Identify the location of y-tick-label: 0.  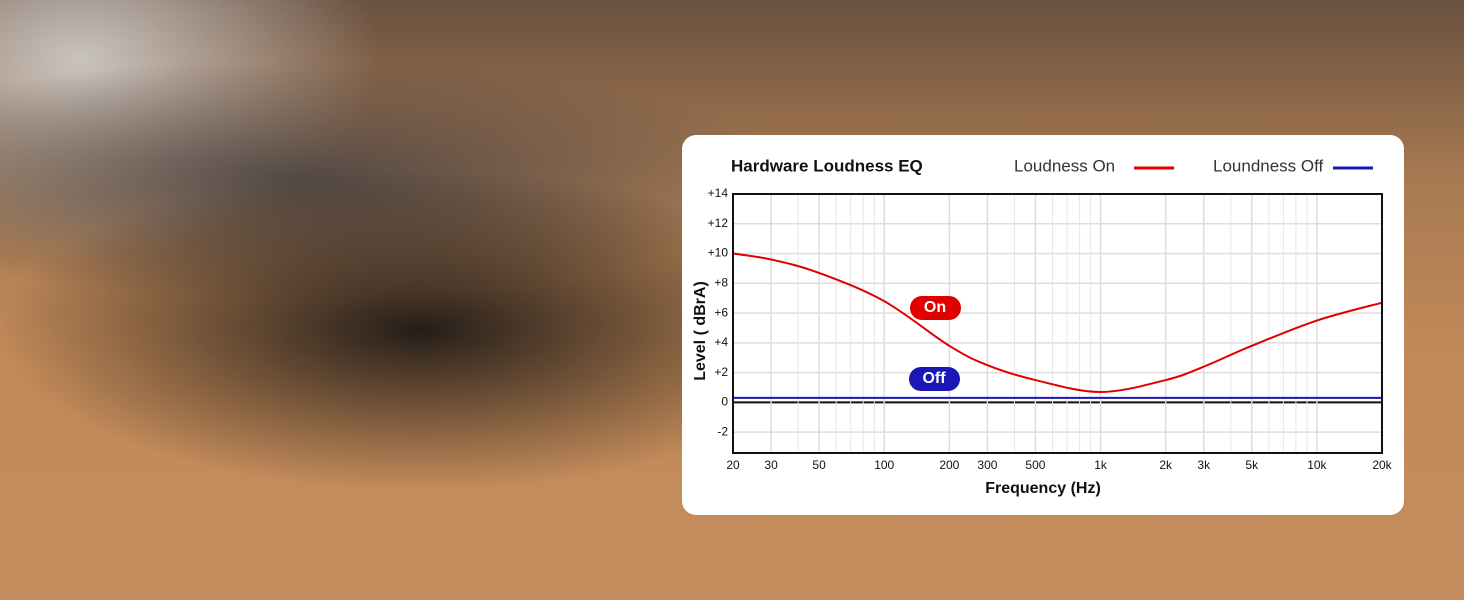
(724, 402).